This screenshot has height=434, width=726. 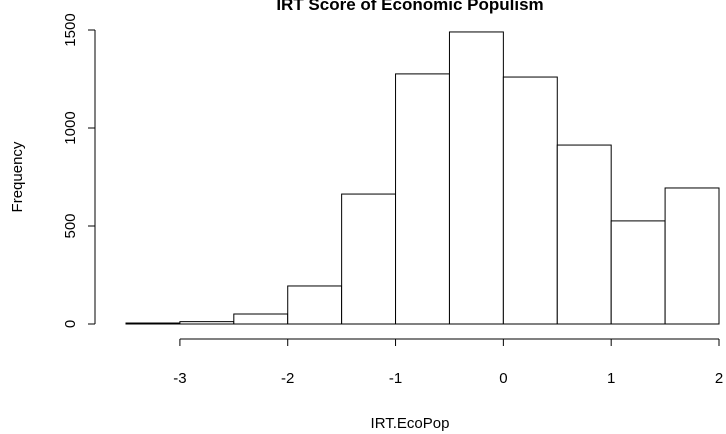 What do you see at coordinates (179, 378) in the screenshot?
I see `x-tick-label: -3` at bounding box center [179, 378].